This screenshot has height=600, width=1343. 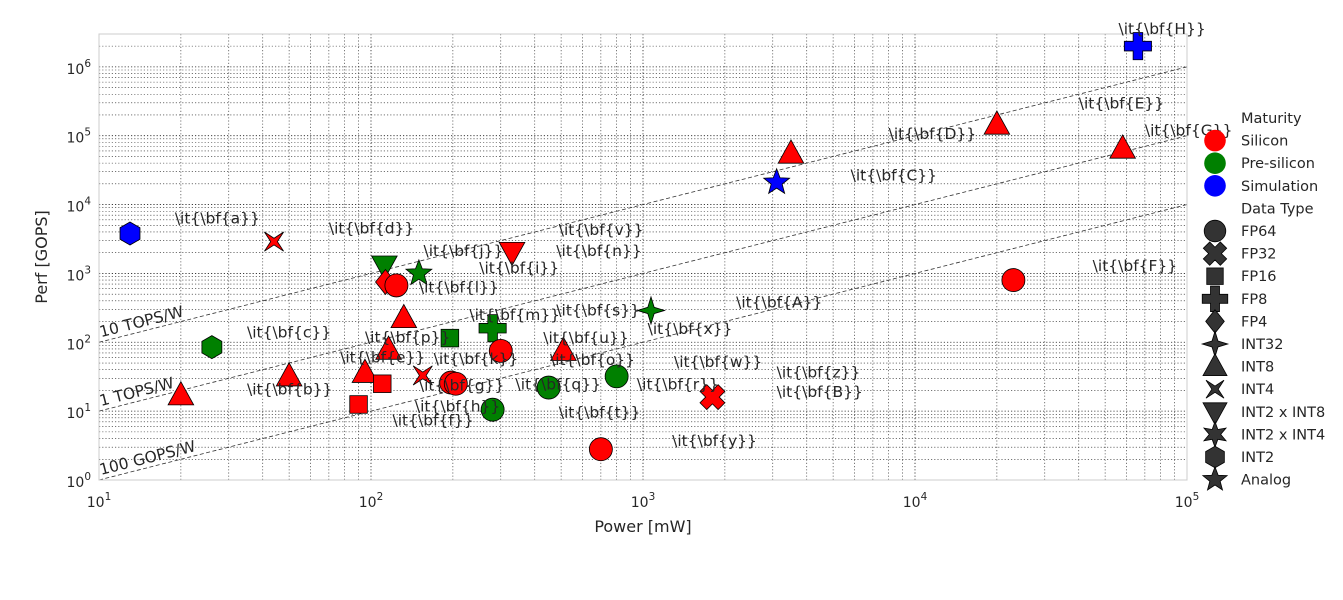 What do you see at coordinates (1121, 103) in the screenshot?
I see `point-label: \it{\bf{E}}` at bounding box center [1121, 103].